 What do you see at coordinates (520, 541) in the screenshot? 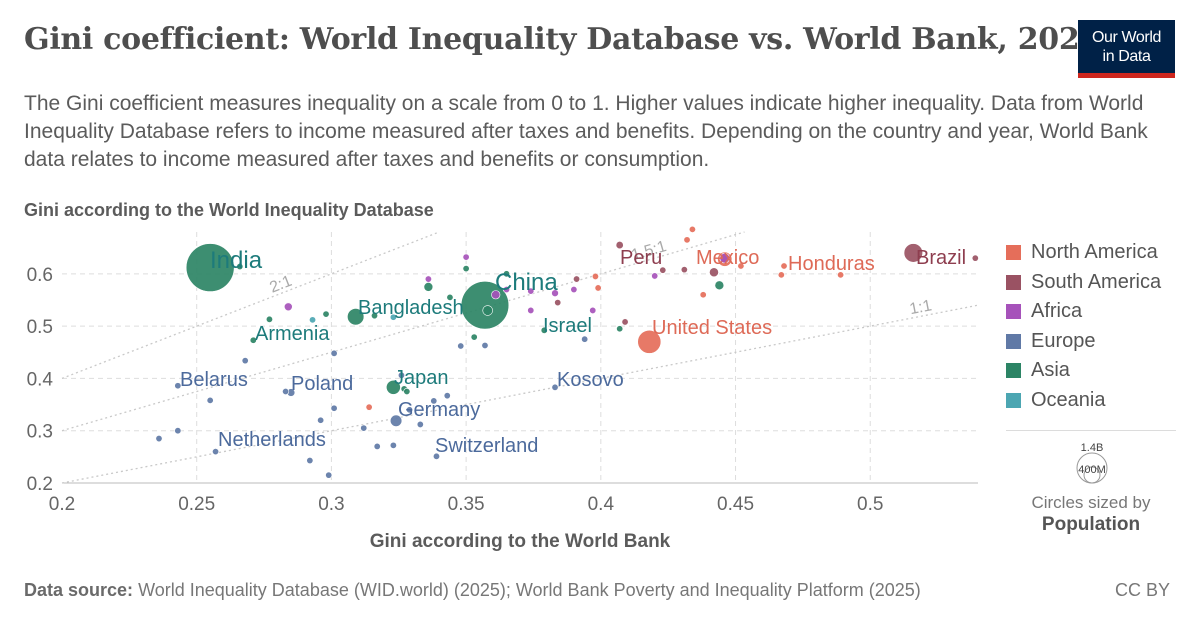
I see `x-axis-title: Gini according to the World Bank` at bounding box center [520, 541].